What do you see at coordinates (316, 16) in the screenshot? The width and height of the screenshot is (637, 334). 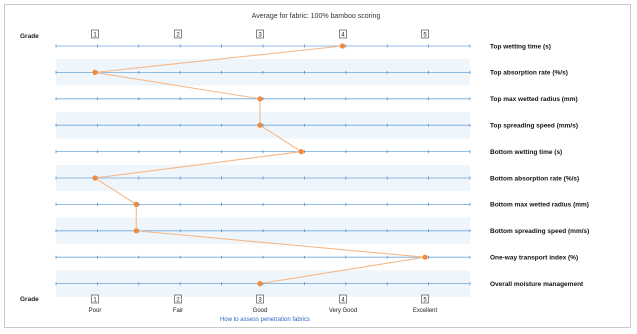 I see `chart-title: Average for fabric: 100% bamboo scoring` at bounding box center [316, 16].